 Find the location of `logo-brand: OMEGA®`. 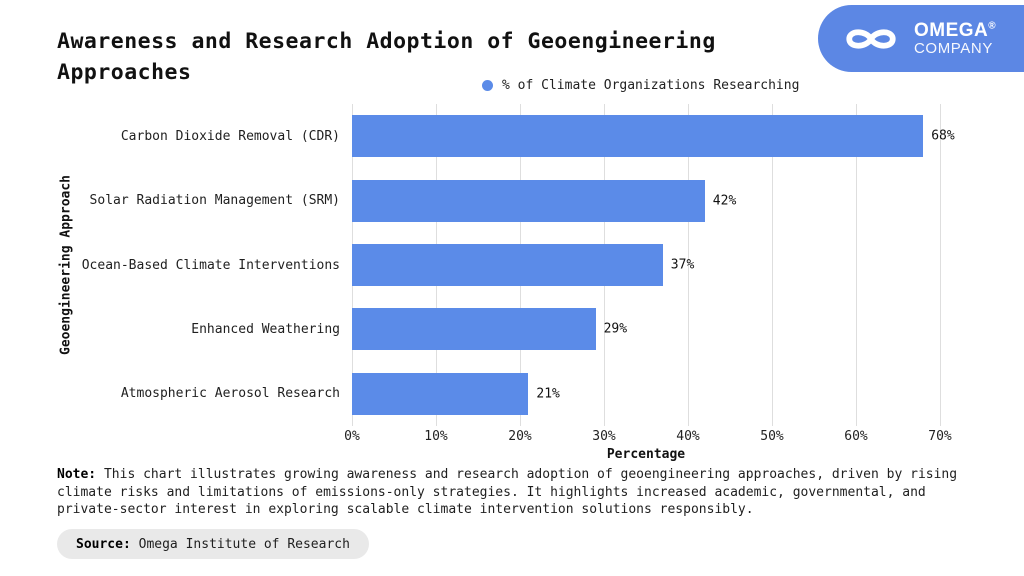

logo-brand: OMEGA® is located at coordinates (955, 30).